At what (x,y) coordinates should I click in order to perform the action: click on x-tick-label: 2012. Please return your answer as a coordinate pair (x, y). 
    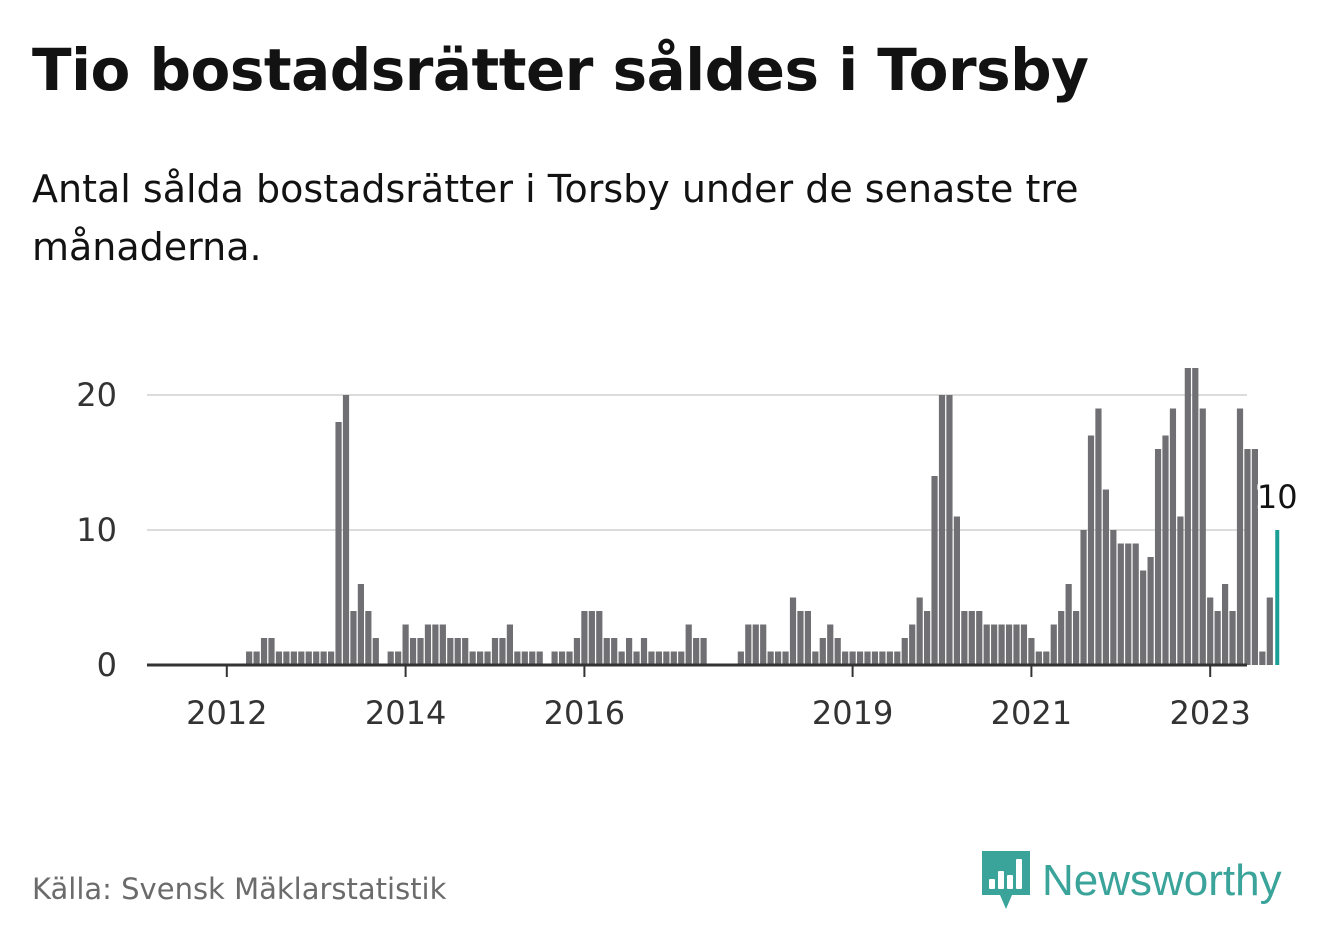
    Looking at the image, I should click on (226, 713).